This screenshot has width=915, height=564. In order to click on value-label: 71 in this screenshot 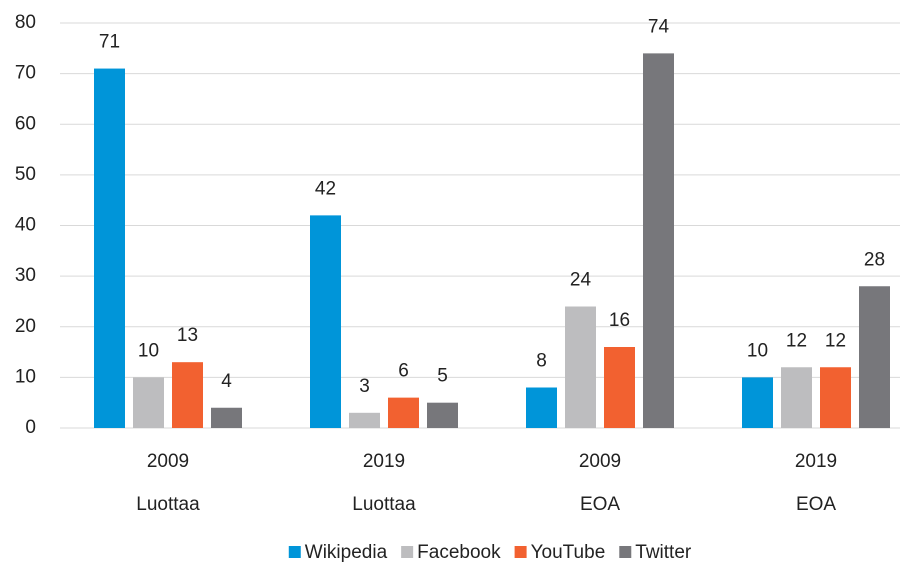, I will do `click(109, 42)`.